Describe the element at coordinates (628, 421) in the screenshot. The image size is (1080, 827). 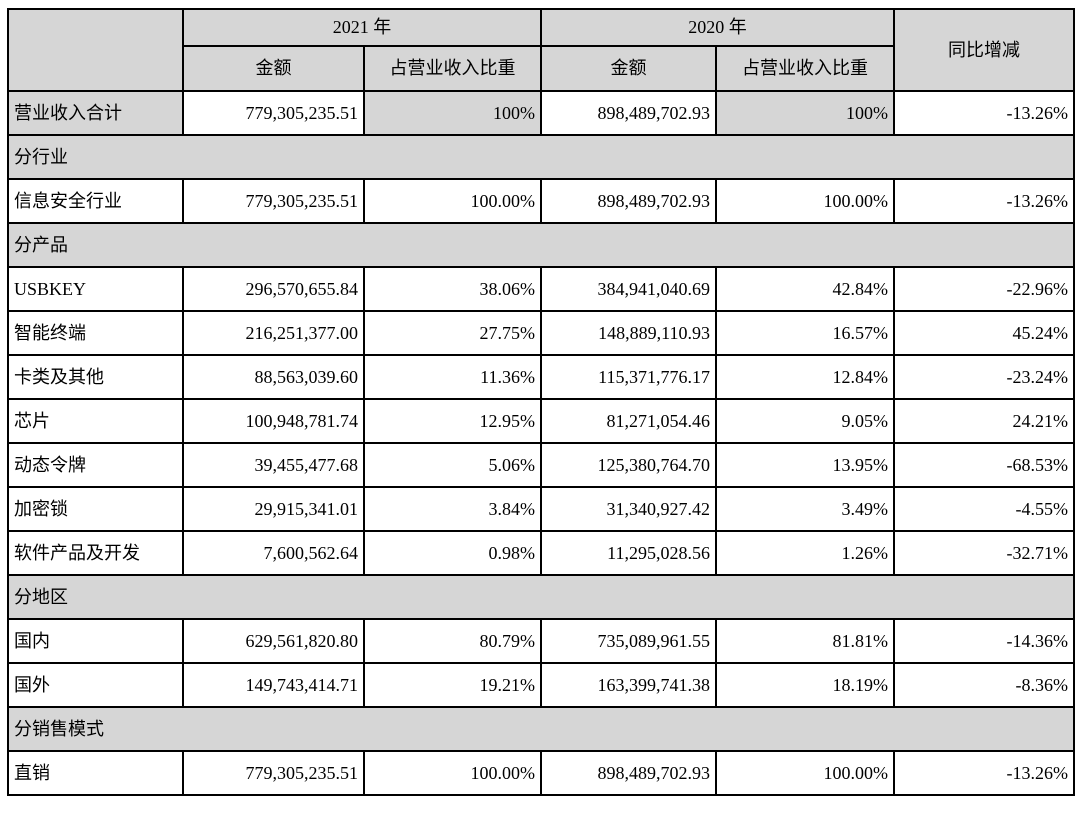
I see `amount-2020: 81,271,054.46` at that location.